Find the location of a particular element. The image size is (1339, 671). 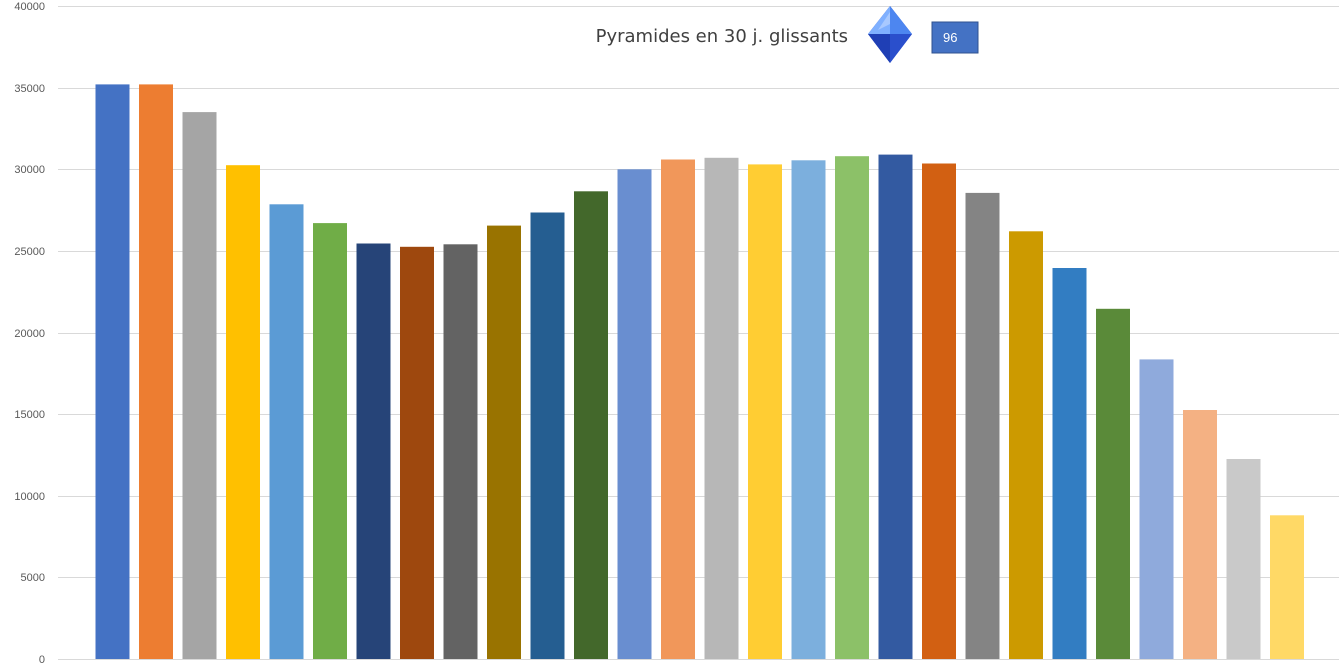

blue-diamond-icon is located at coordinates (890, 34).